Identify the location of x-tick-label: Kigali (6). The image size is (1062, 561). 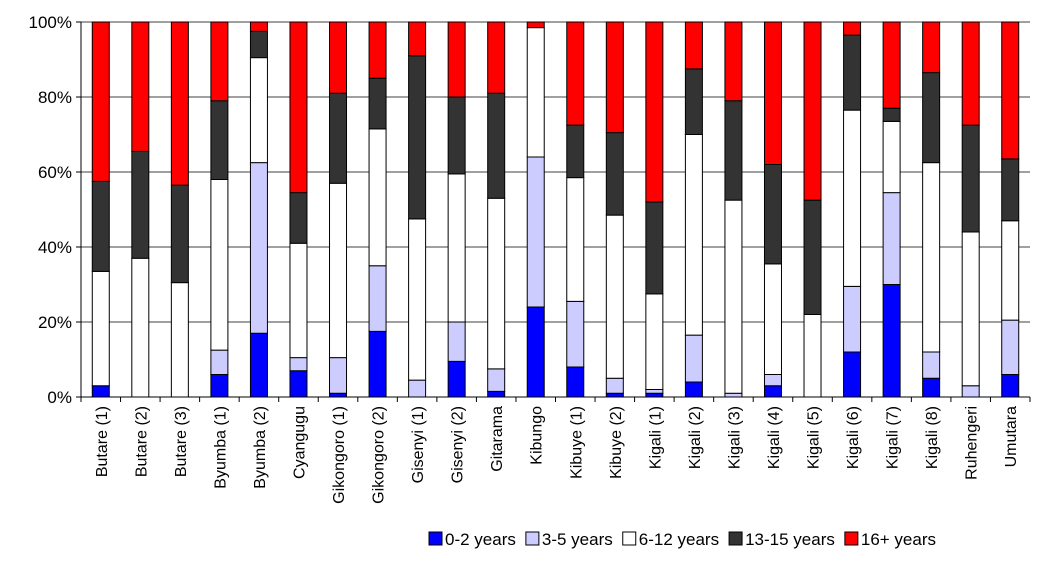
(853, 437).